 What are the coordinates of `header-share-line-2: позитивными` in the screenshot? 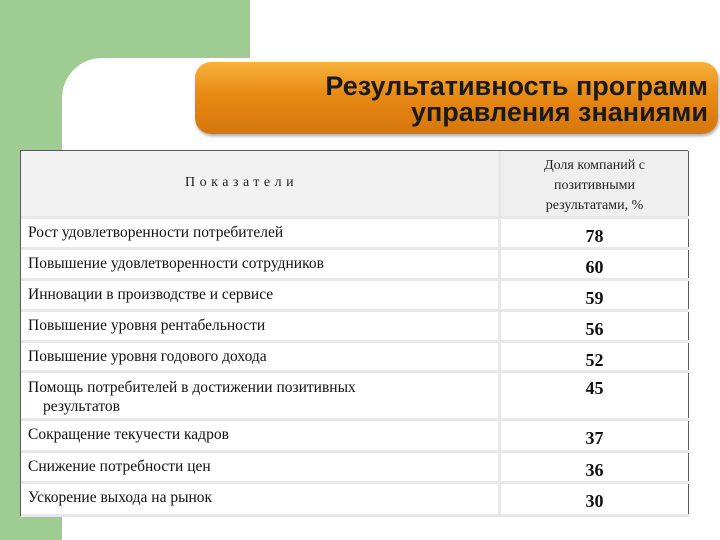 It's located at (594, 185).